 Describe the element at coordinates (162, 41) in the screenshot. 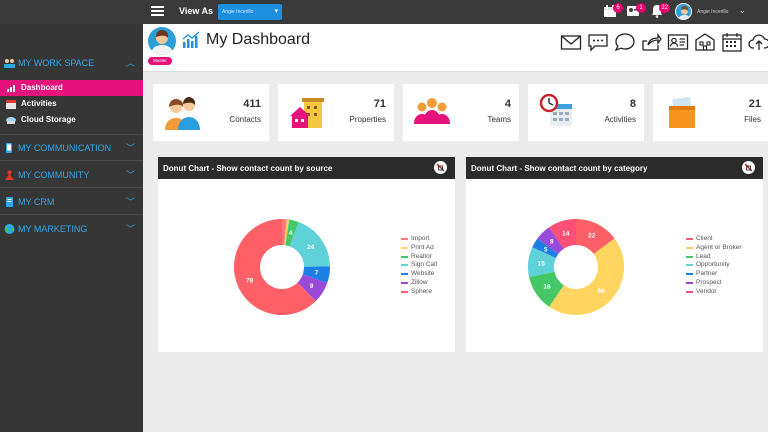

I see `profile-avatar` at that location.